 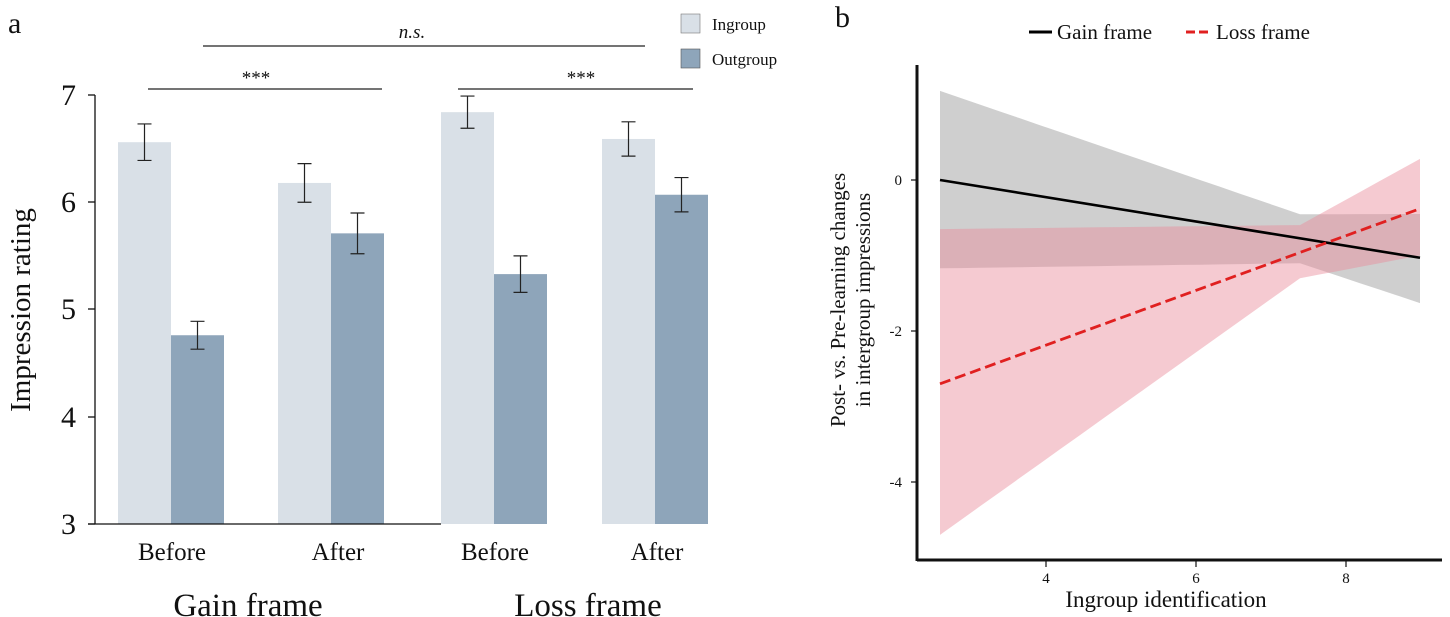 I want to click on y-tick-label-neg2: -2, so click(x=896, y=332).